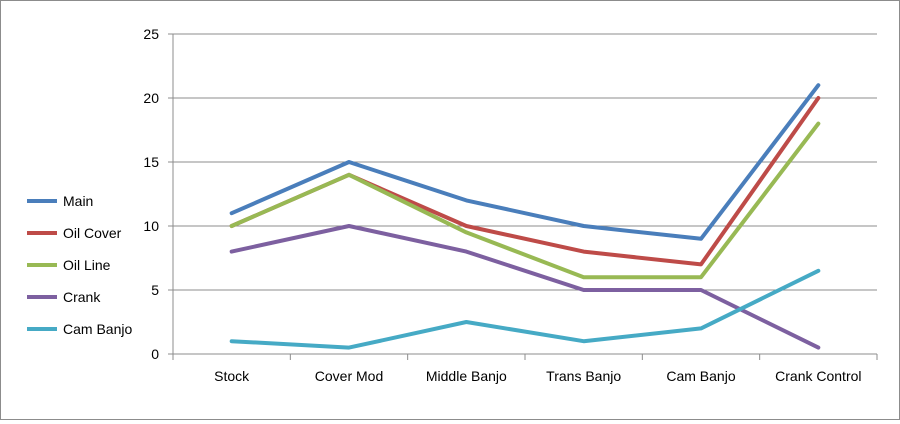 Image resolution: width=900 pixels, height=424 pixels. I want to click on y-tick-label: 10, so click(151, 226).